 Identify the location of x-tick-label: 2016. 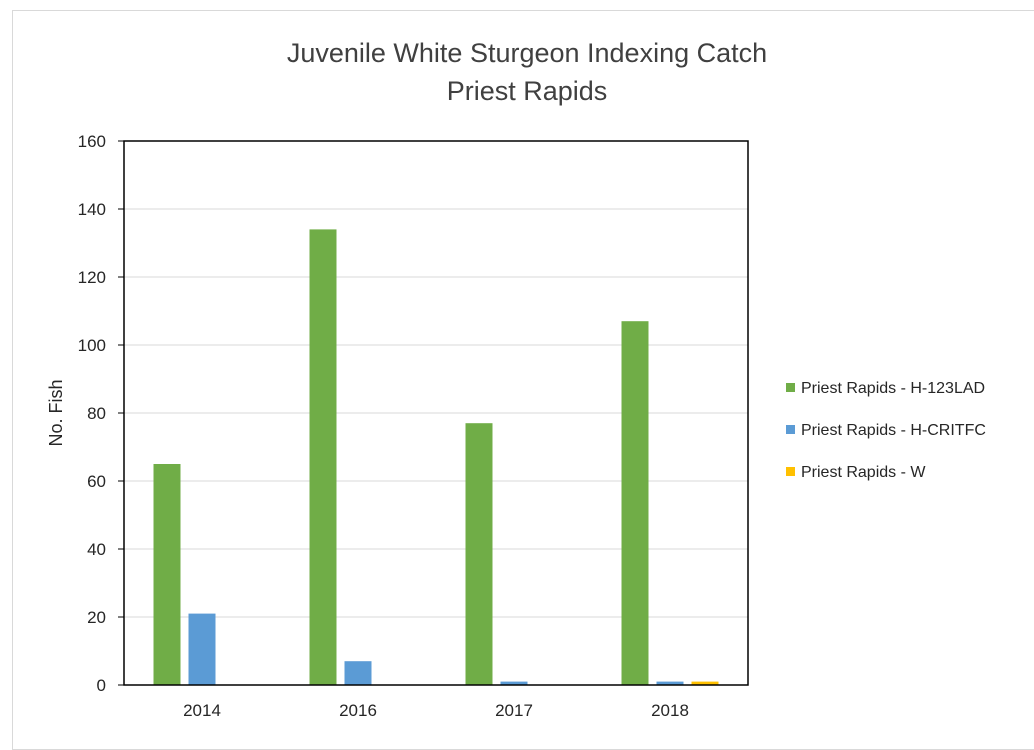
(358, 710).